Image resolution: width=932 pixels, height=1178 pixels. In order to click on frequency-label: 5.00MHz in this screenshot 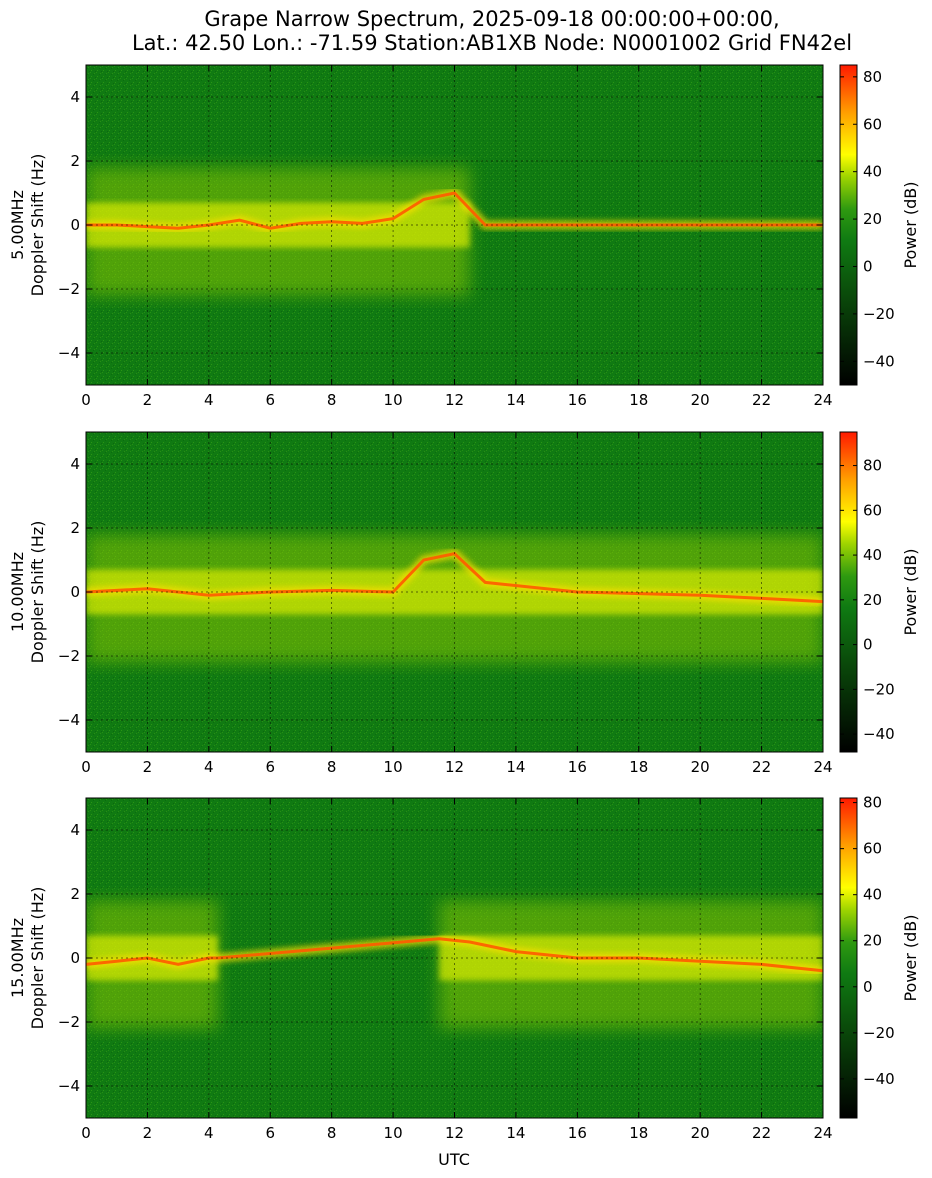, I will do `click(17, 225)`.